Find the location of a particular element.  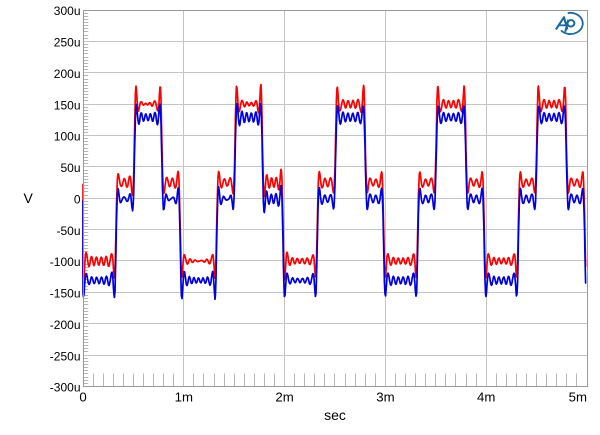

svg-text: 2m is located at coordinates (284, 397).